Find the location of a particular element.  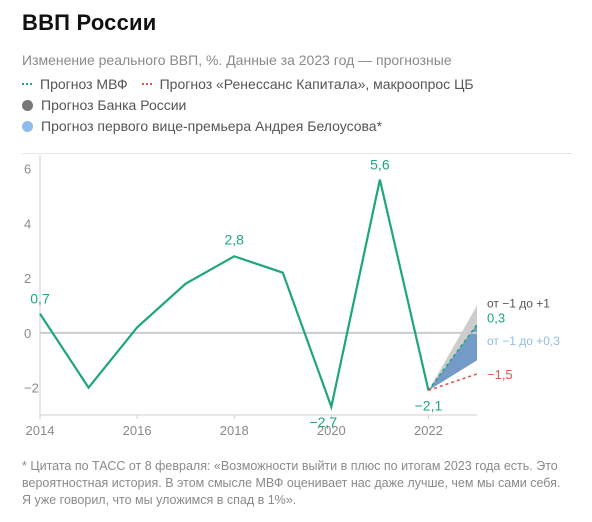

forecast-ranges is located at coordinates (452, 348).